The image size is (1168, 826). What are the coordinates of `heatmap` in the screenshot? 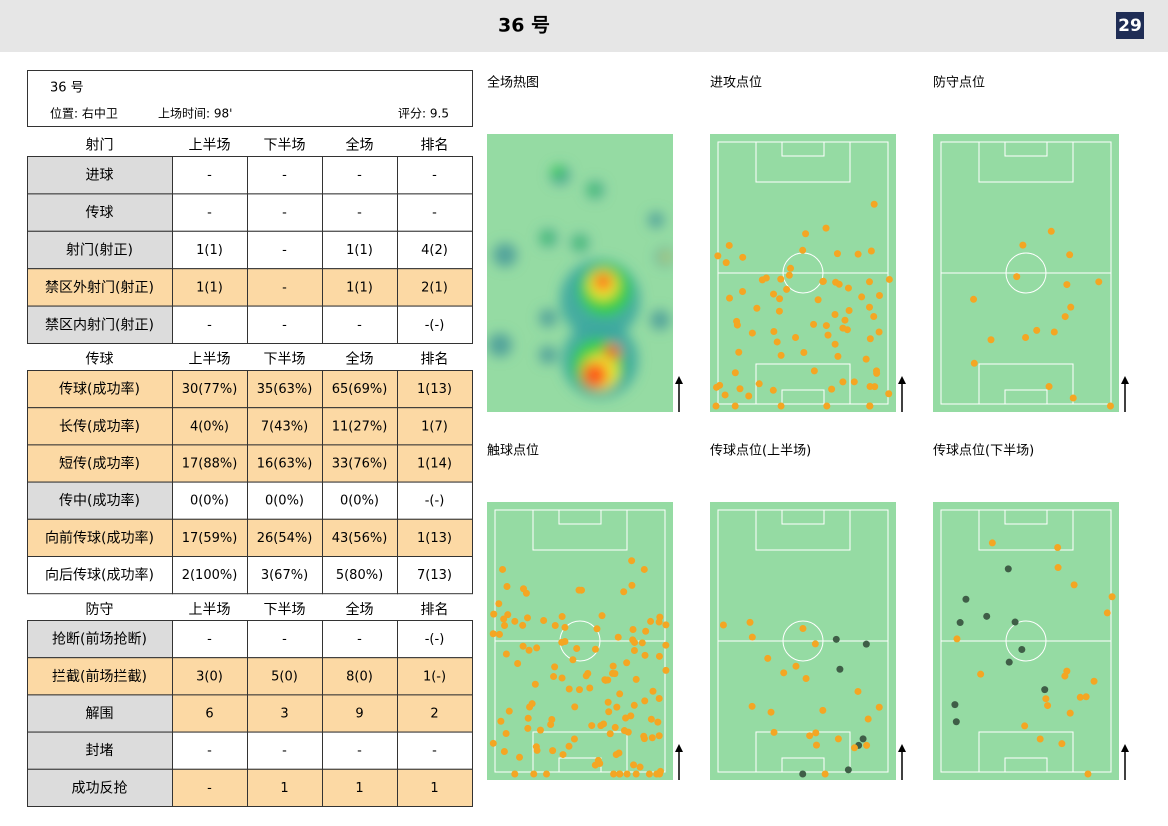 It's located at (580, 281).